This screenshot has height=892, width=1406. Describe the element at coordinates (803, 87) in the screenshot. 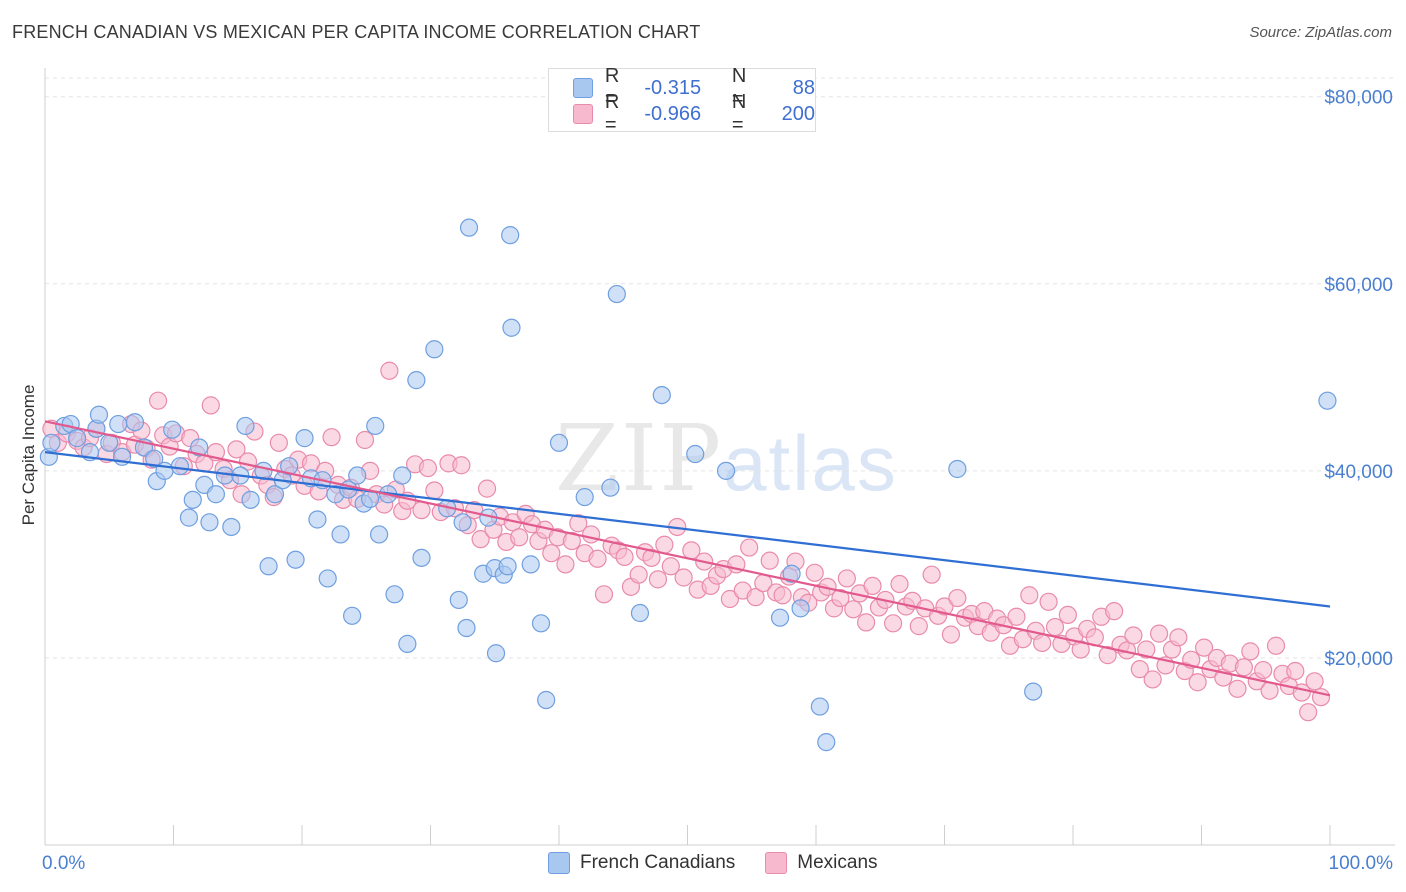

I see `legend-n-value: 88` at that location.